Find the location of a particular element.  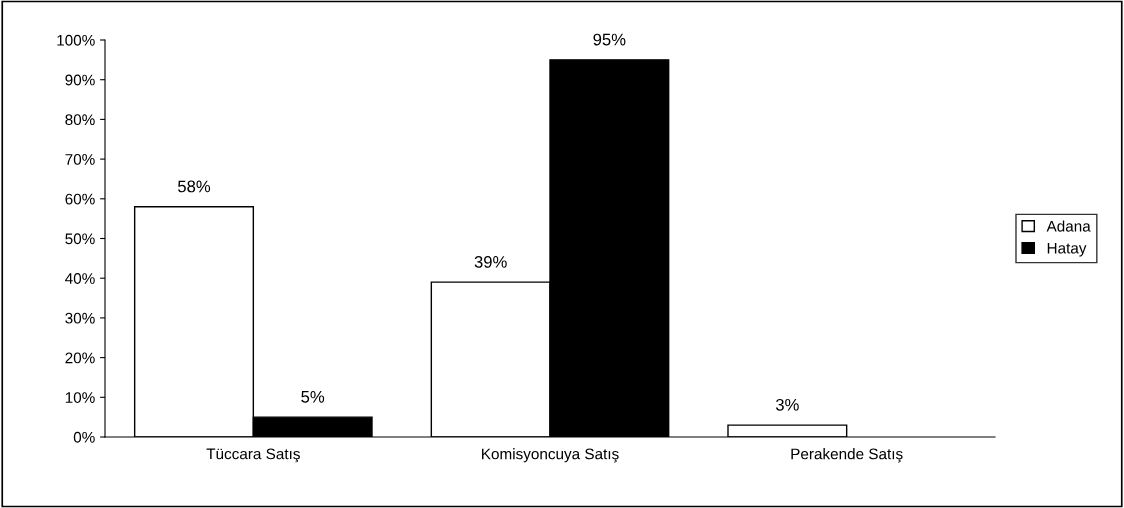

data-label: 3% is located at coordinates (787, 404).